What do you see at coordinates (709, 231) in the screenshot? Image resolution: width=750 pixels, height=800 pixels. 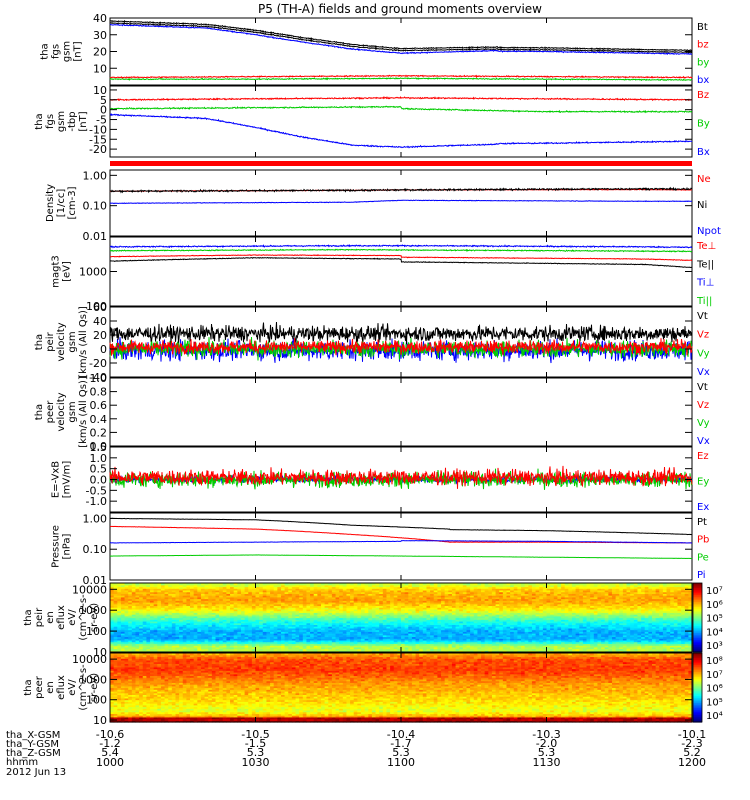 I see `legend-Npot: Npot` at bounding box center [709, 231].